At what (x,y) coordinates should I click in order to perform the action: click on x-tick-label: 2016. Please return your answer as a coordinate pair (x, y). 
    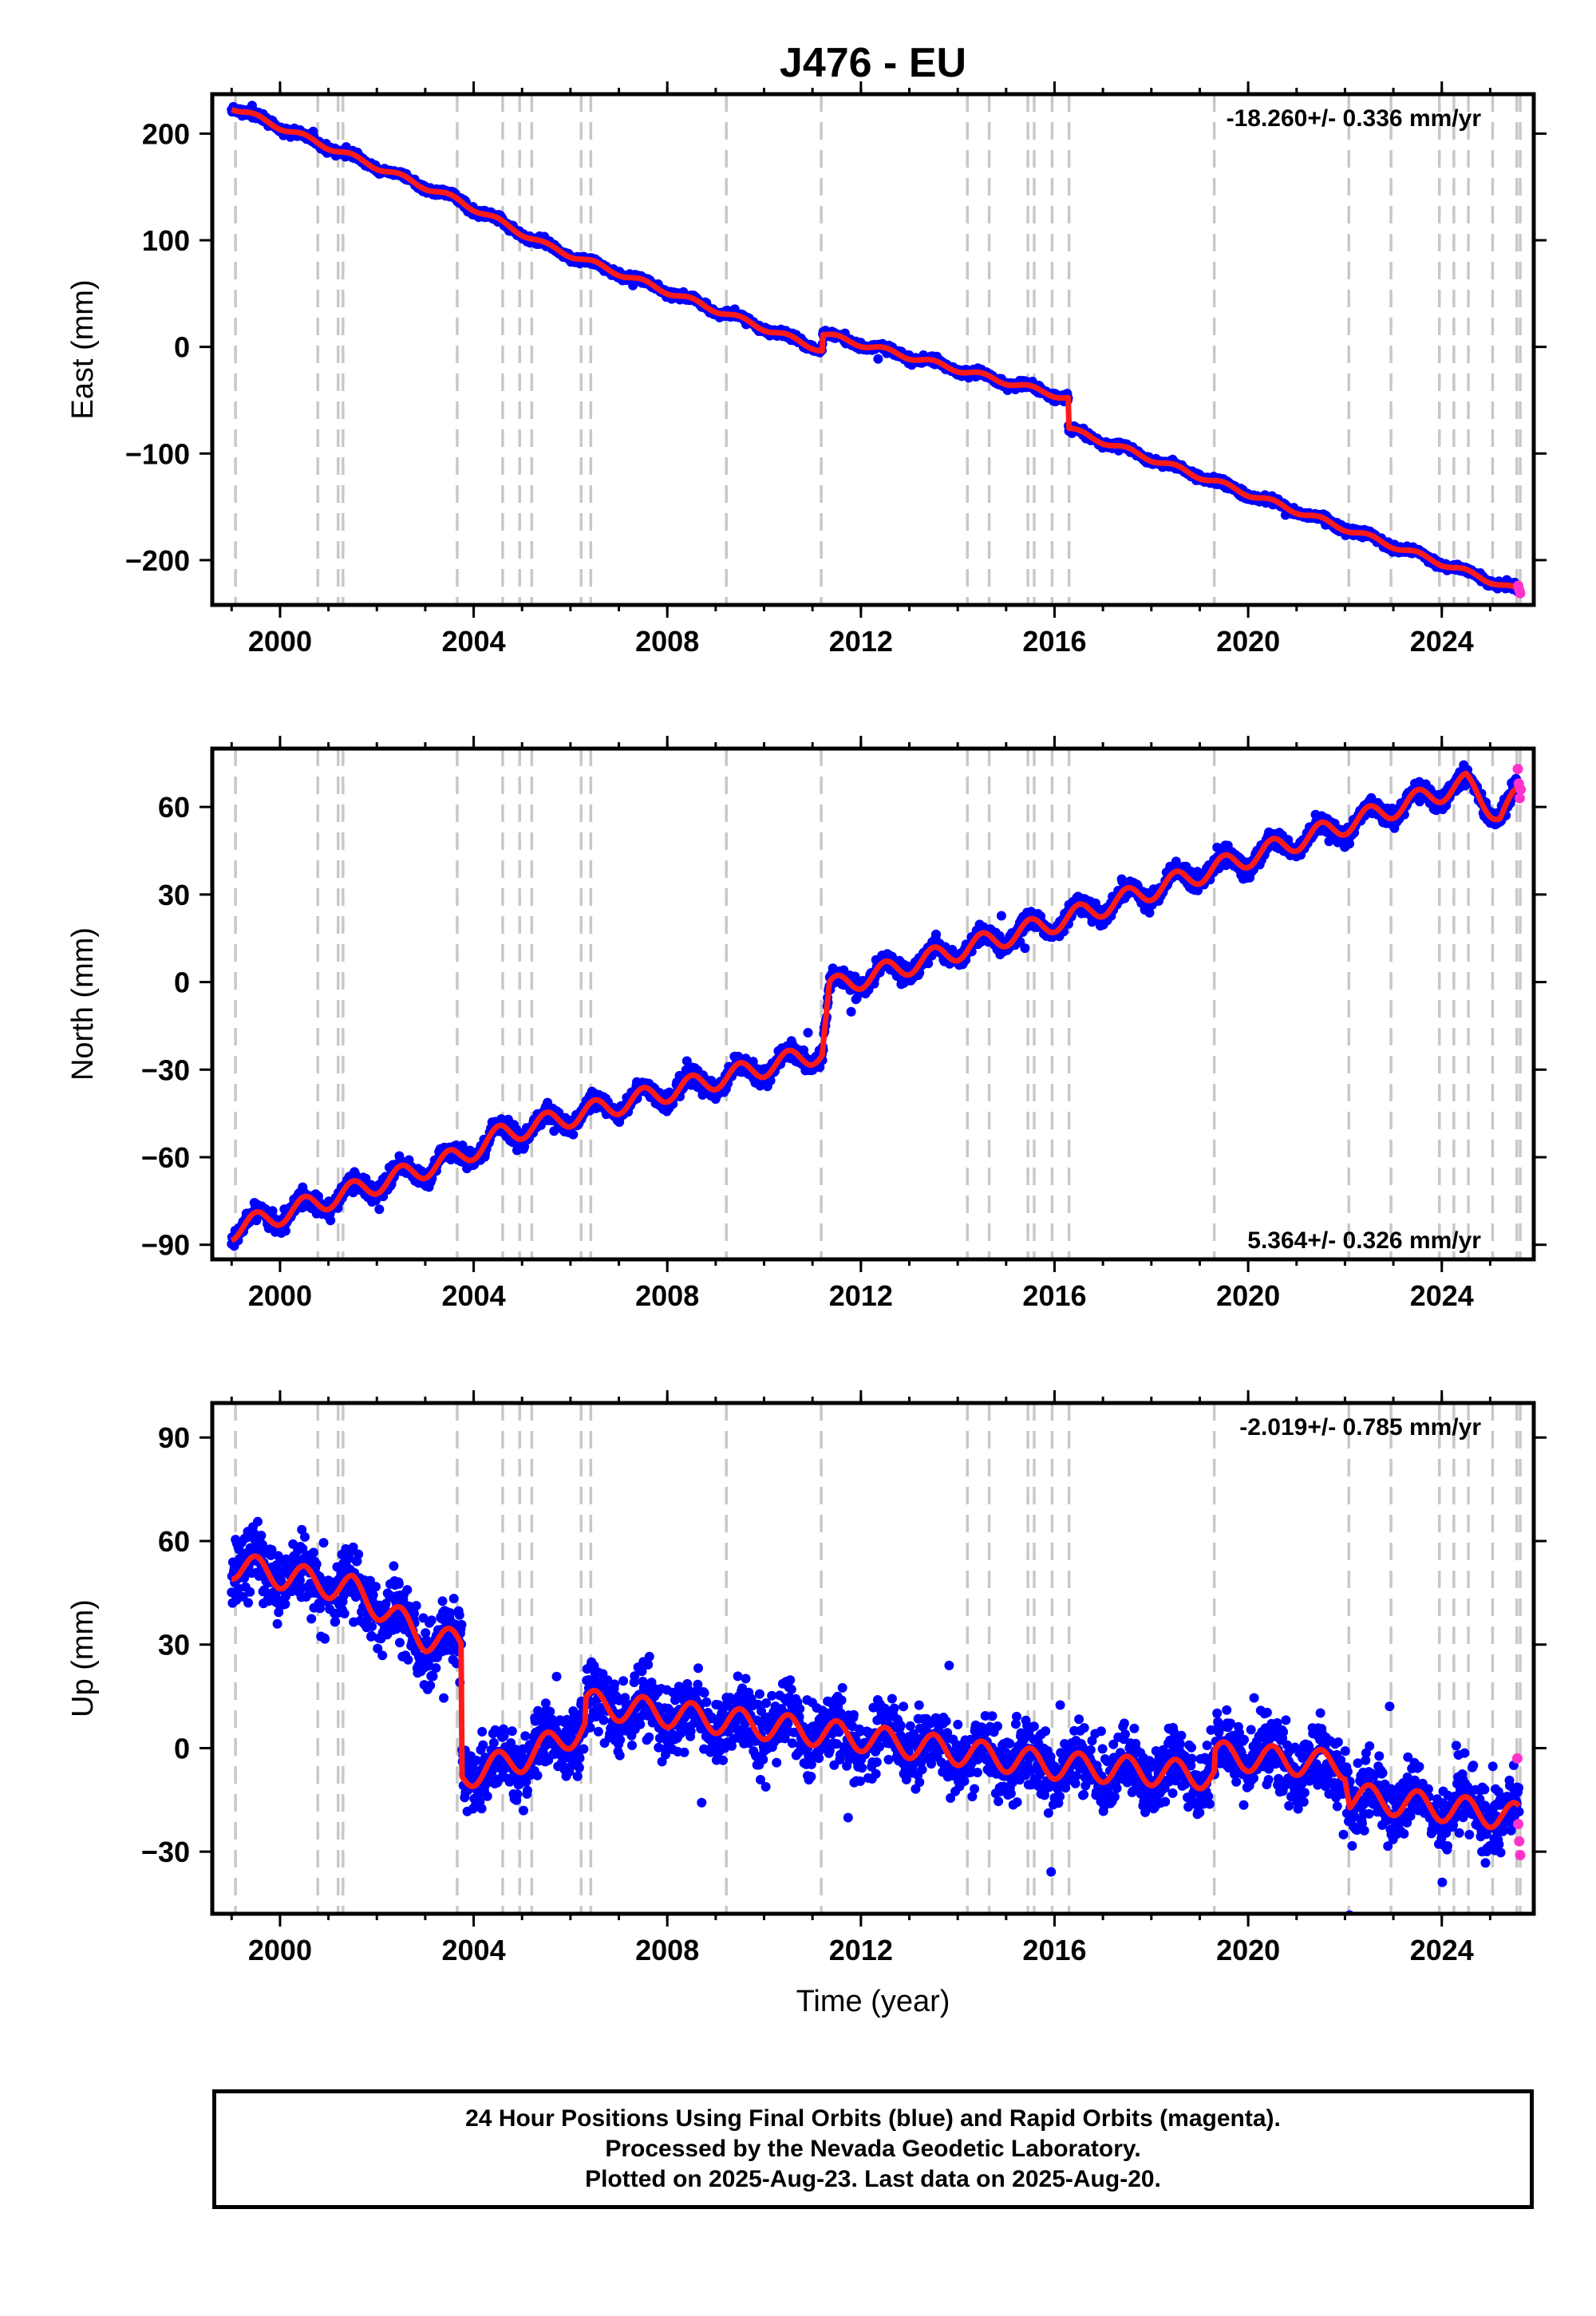
    Looking at the image, I should click on (1054, 641).